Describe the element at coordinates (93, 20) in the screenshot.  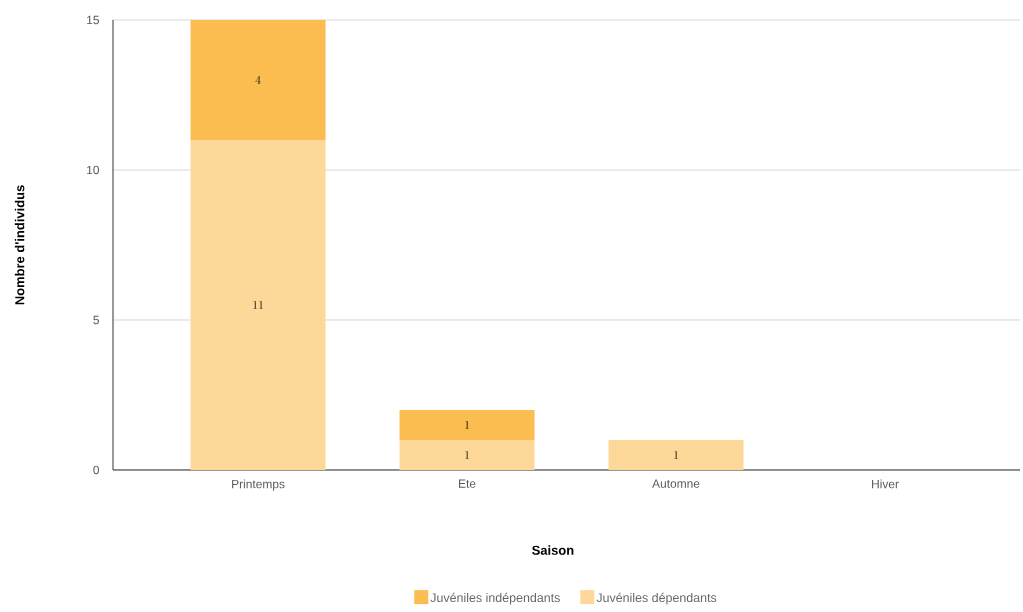
I see `y-tick-label: 15` at that location.